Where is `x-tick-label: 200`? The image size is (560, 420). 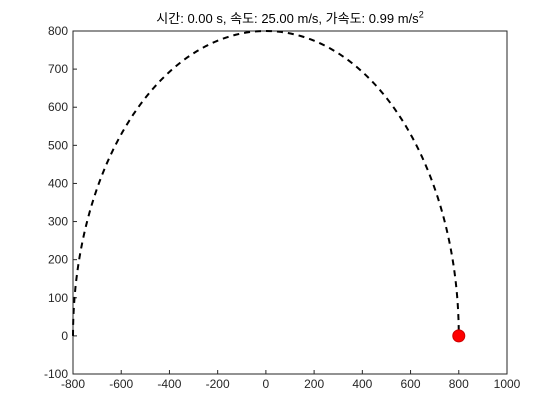
x-tick-label: 200 is located at coordinates (314, 384).